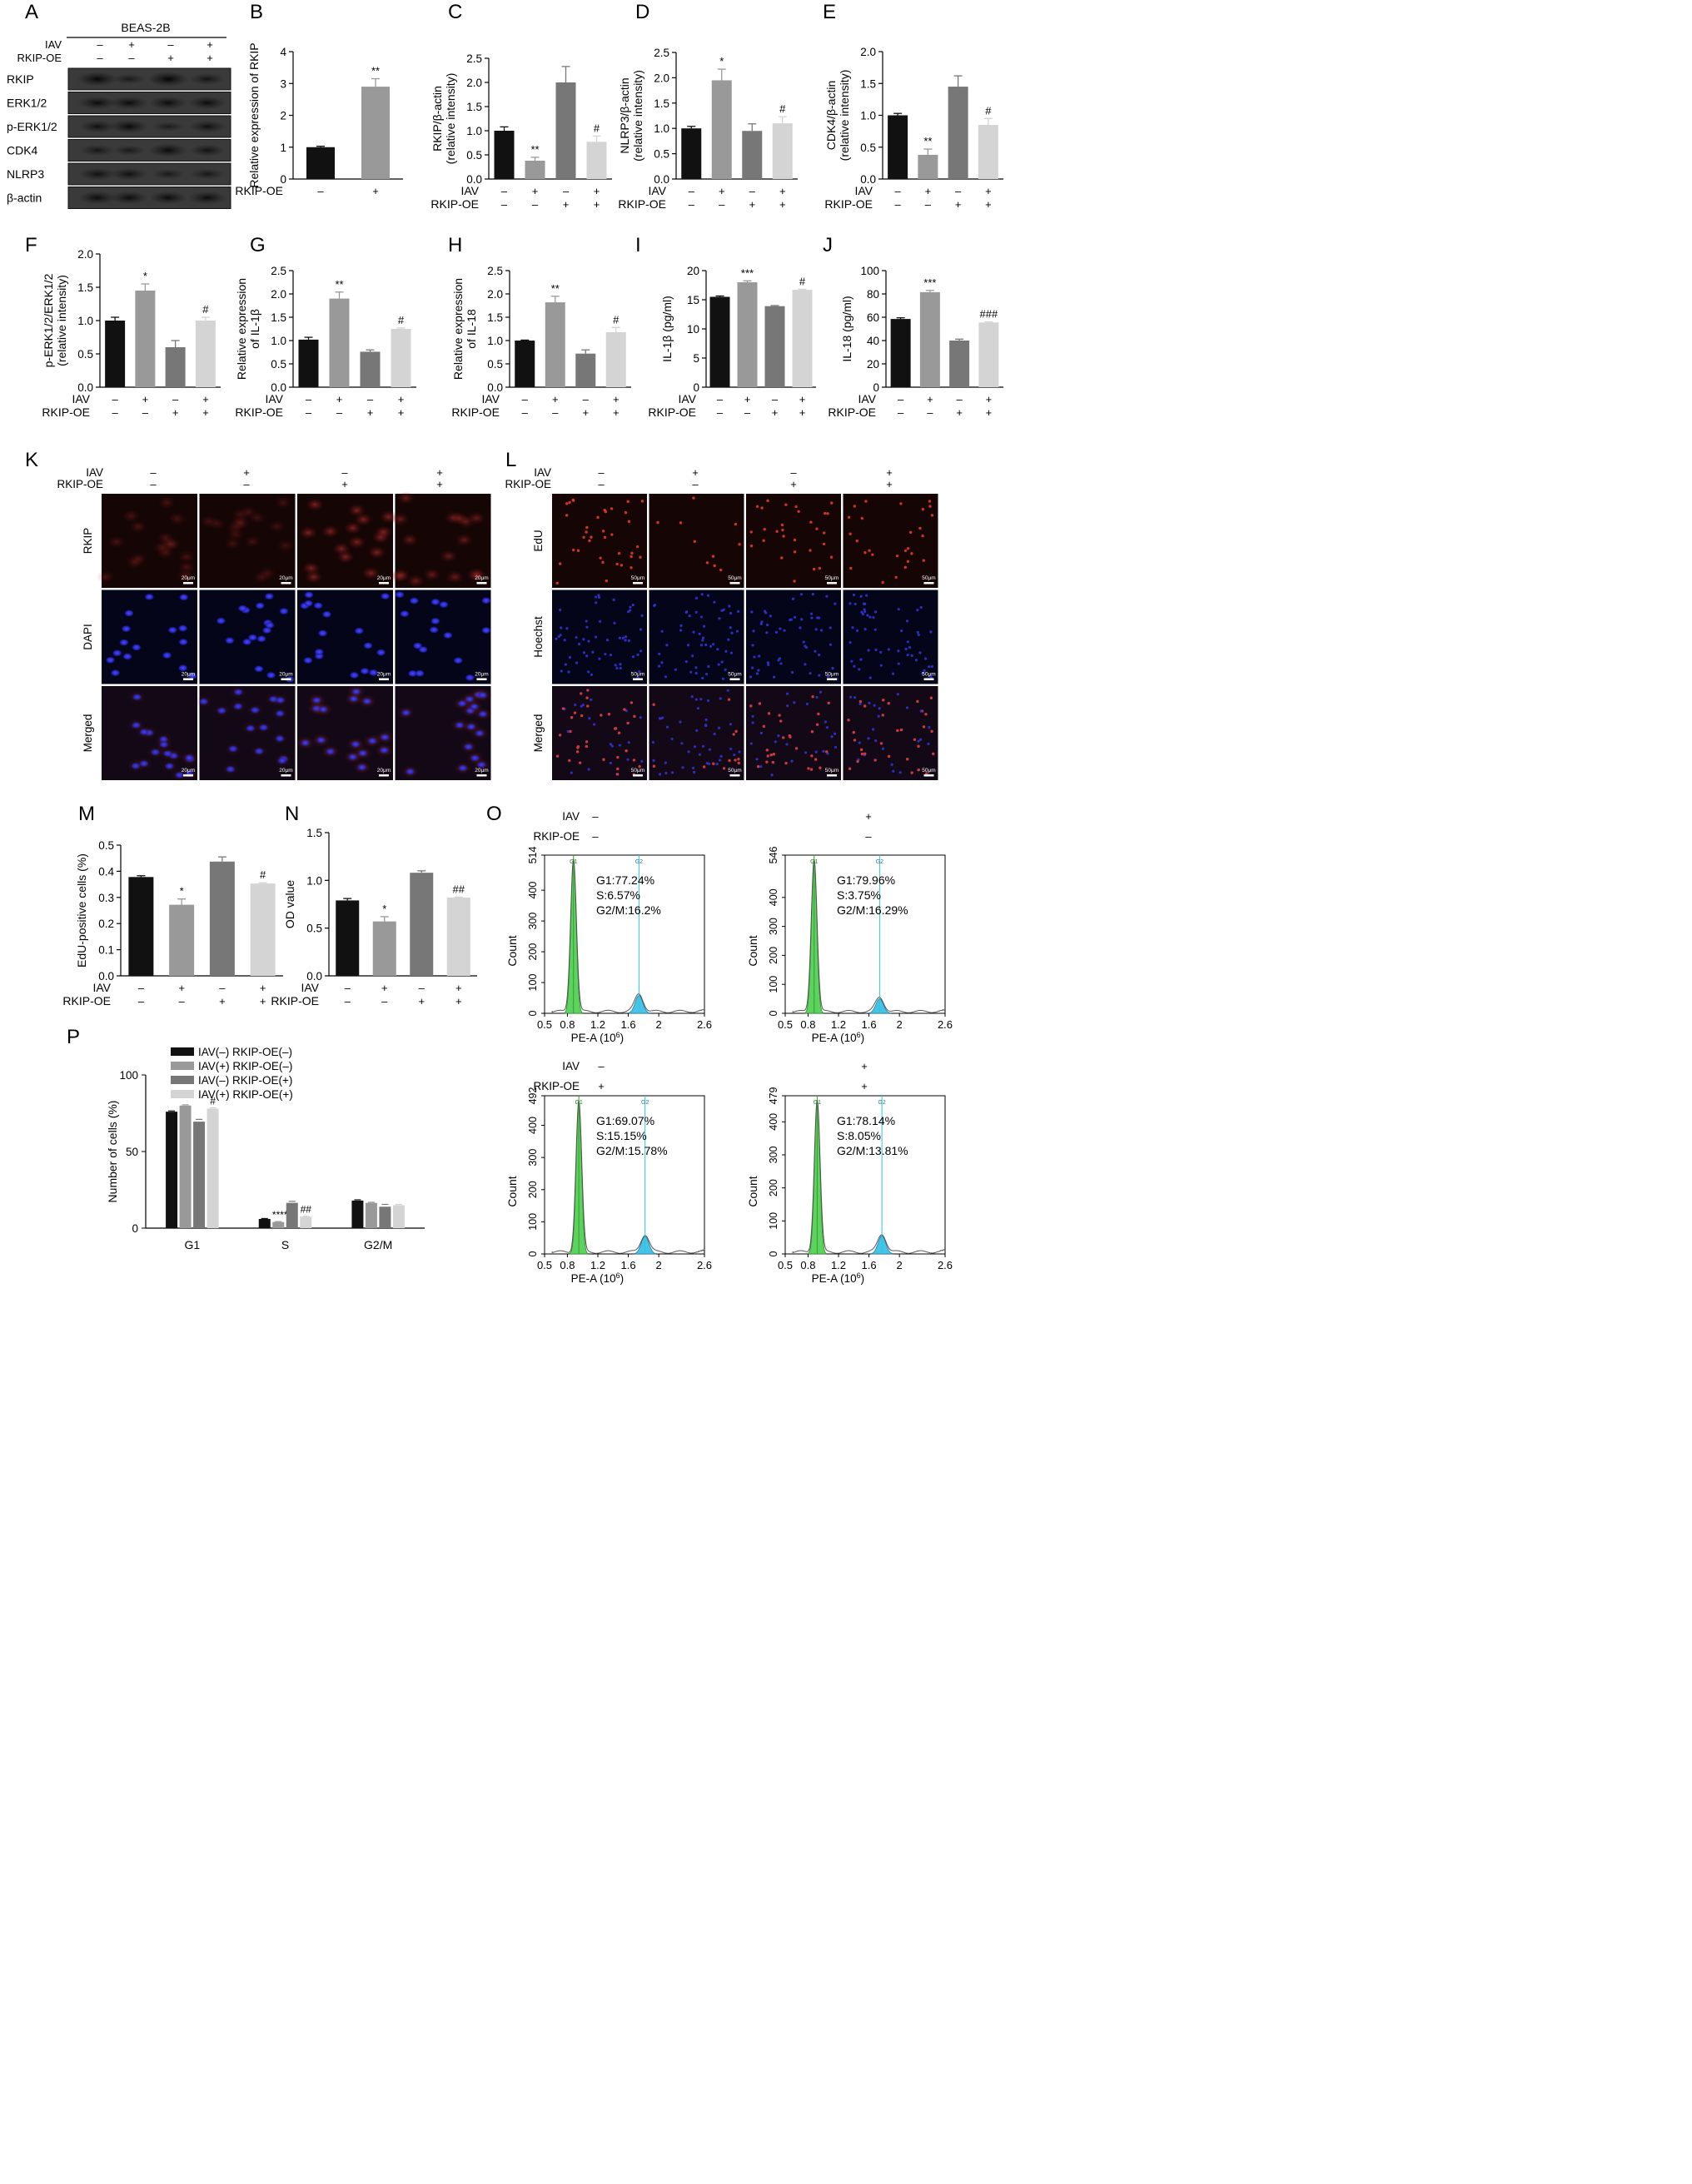 This screenshot has height=2184, width=1692. What do you see at coordinates (628, 936) in the screenshot?
I see `histogram-outline` at bounding box center [628, 936].